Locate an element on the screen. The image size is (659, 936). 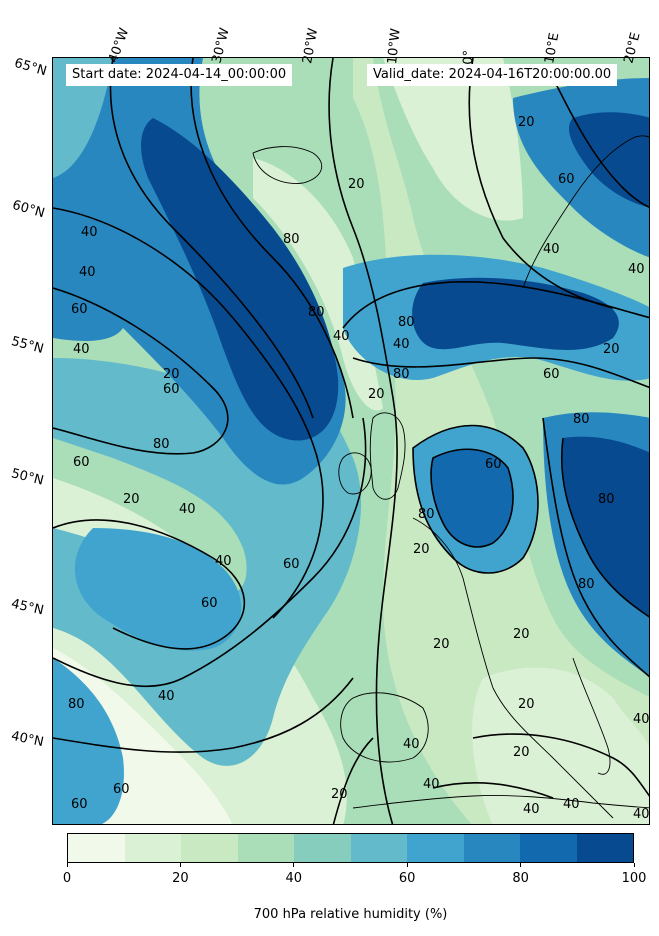
colorbar-tick-label: 60 is located at coordinates (407, 878).